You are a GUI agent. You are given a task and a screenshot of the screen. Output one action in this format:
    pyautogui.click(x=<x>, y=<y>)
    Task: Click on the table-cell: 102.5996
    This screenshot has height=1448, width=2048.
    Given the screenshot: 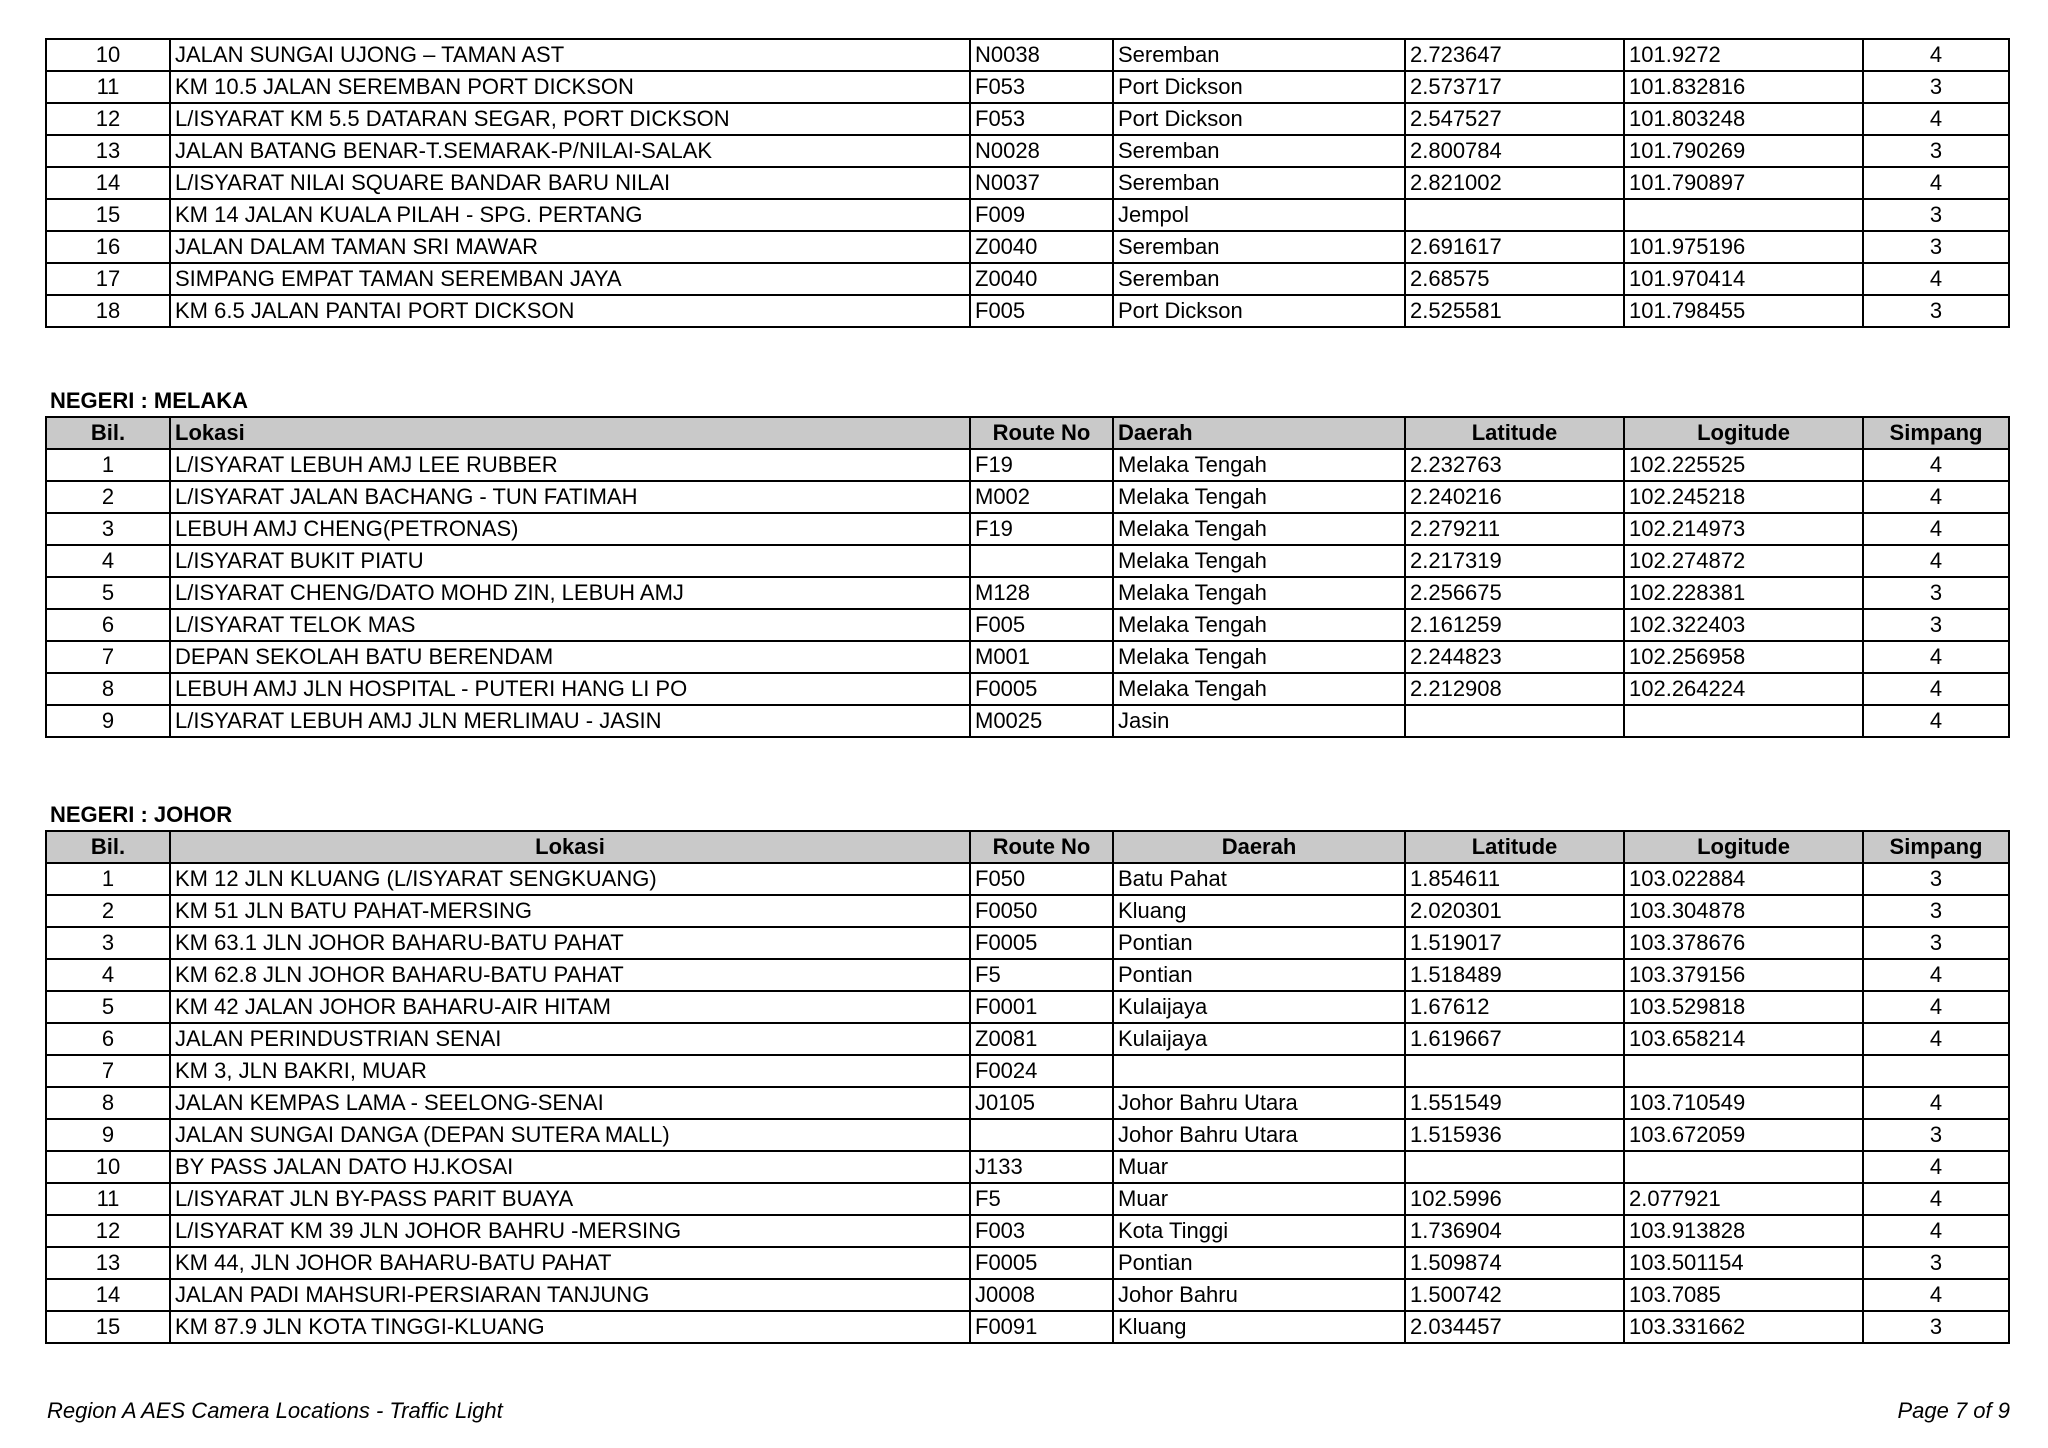 What is the action you would take?
    pyautogui.click(x=1514, y=1199)
    